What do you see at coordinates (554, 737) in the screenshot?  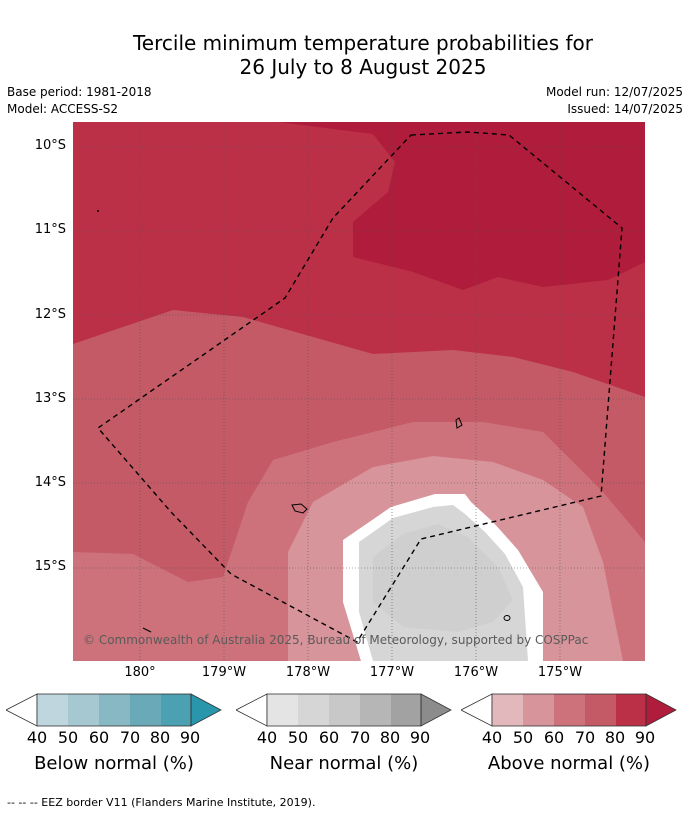 I see `cbar-above-tick: 60` at bounding box center [554, 737].